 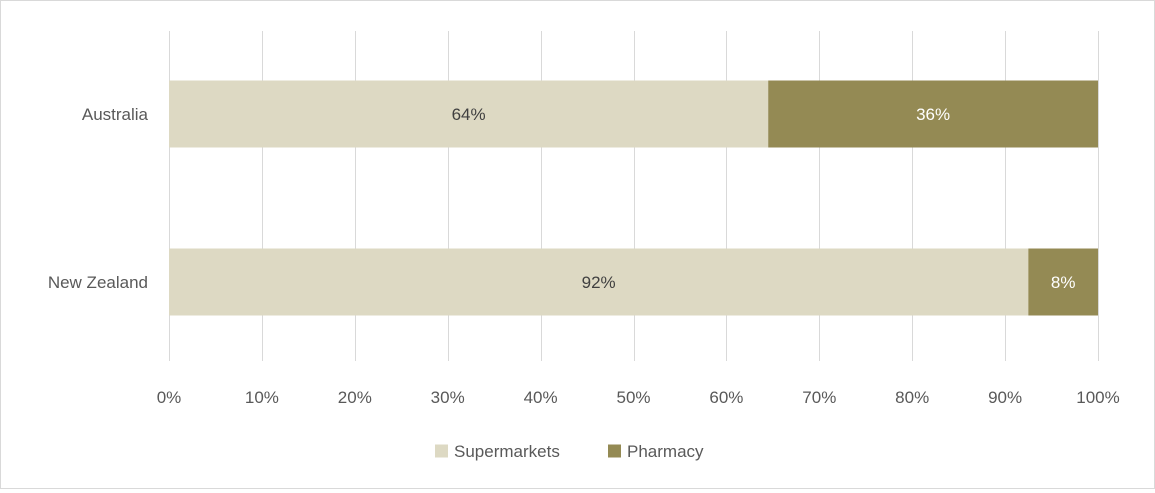 I want to click on x-tick-labels: 0% 10% 20% 30% 40% 50% 60% 70% 80% 90% 100%, so click(x=638, y=397).